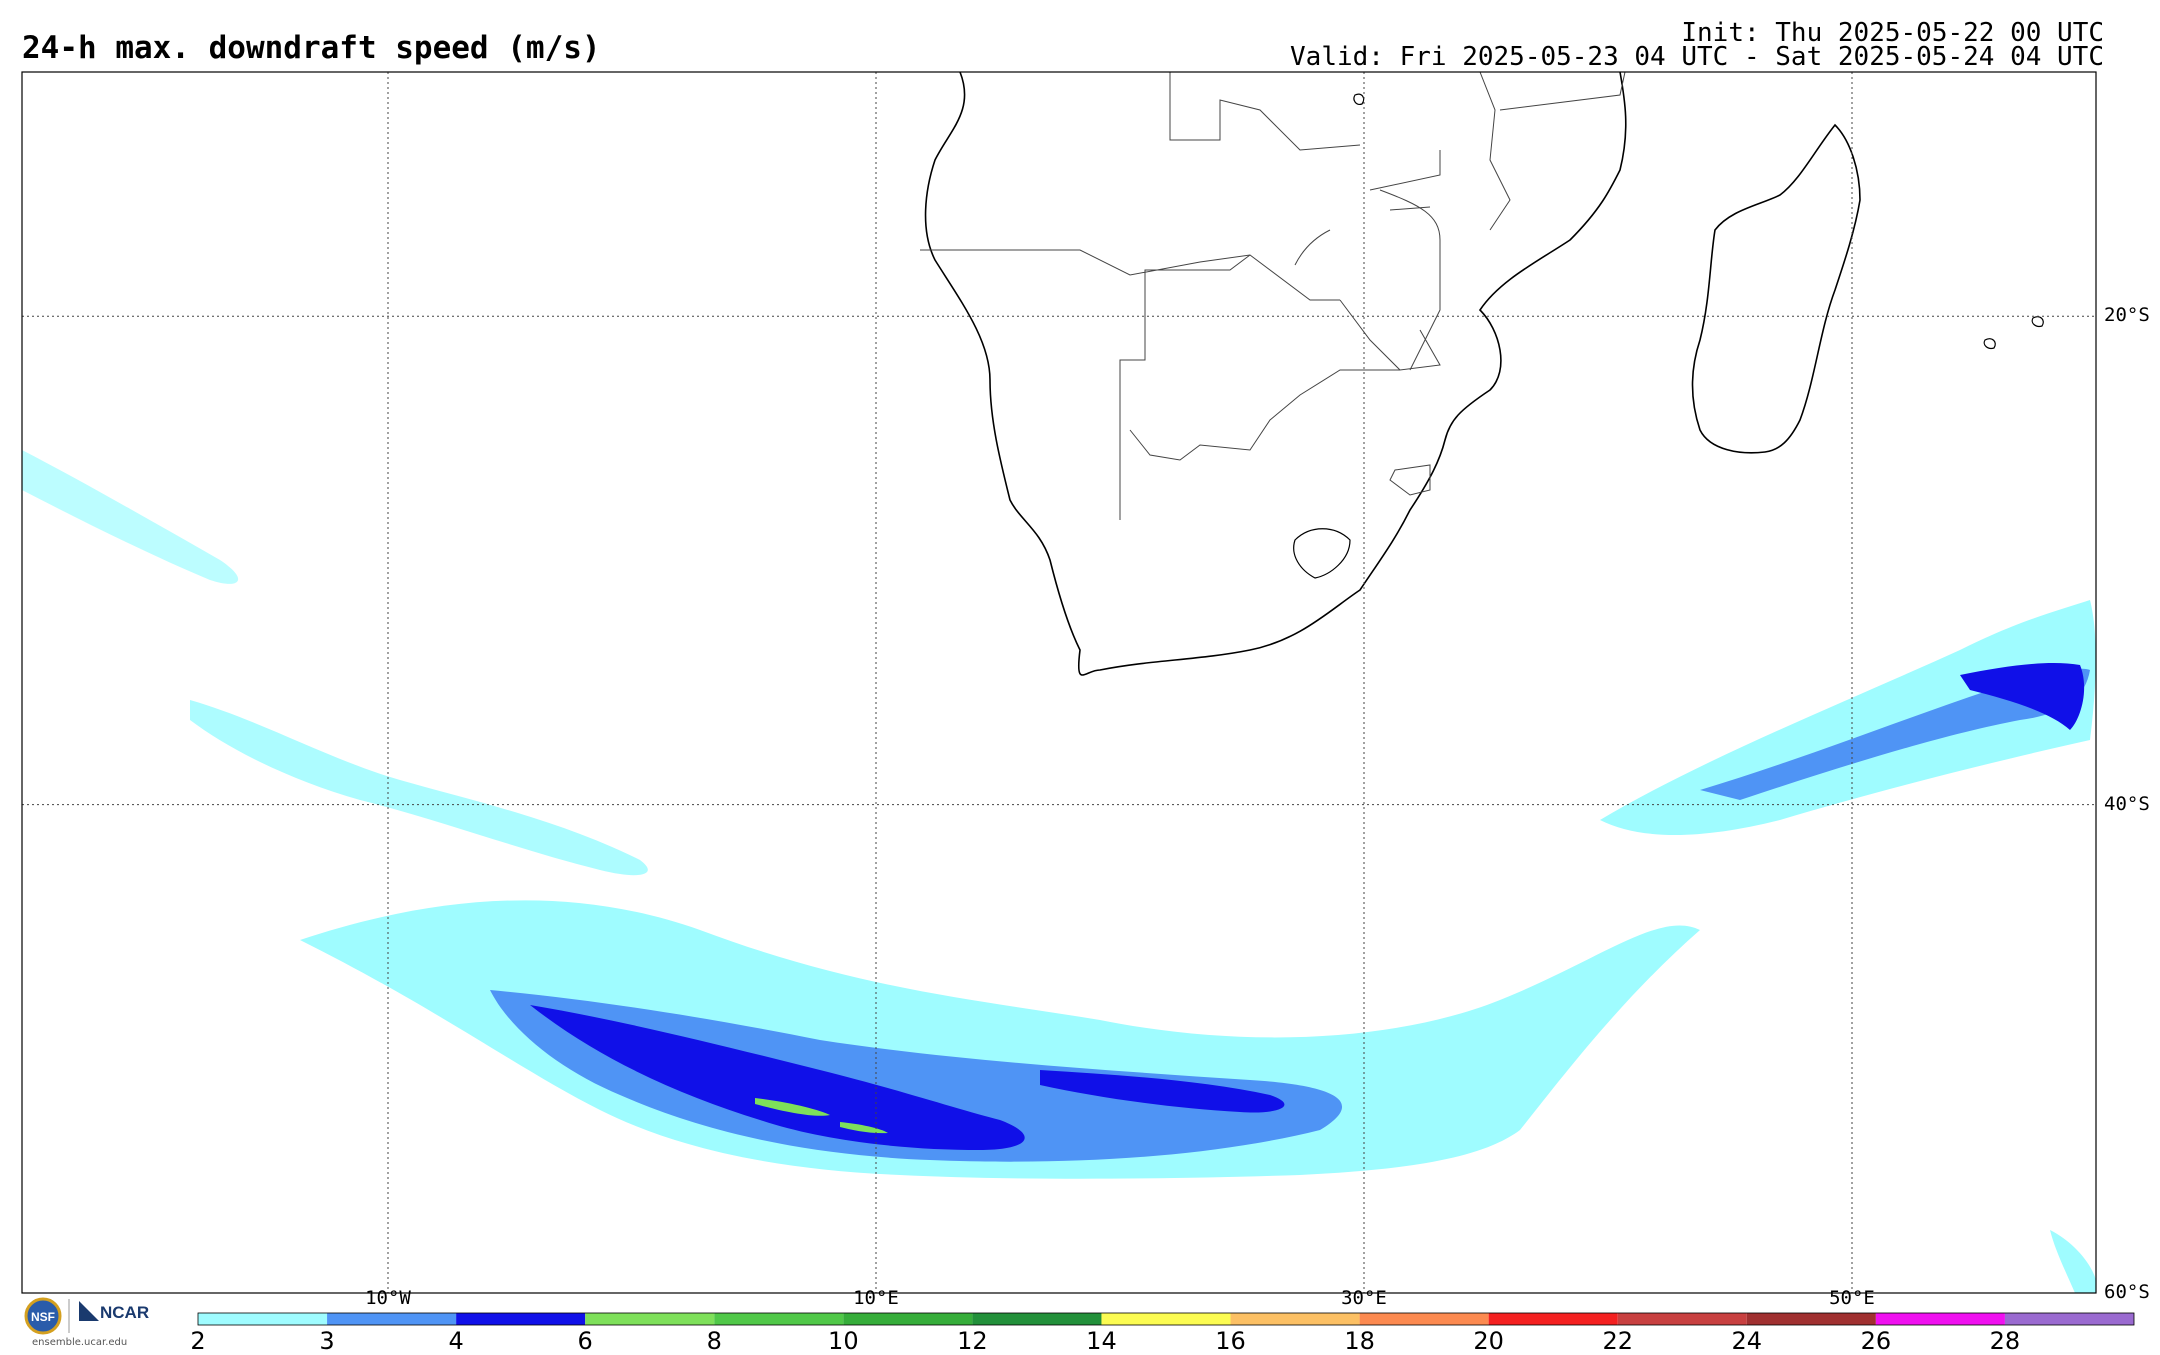 The height and width of the screenshot is (1355, 2160). I want to click on downdraft-east-band, so click(1848, 717).